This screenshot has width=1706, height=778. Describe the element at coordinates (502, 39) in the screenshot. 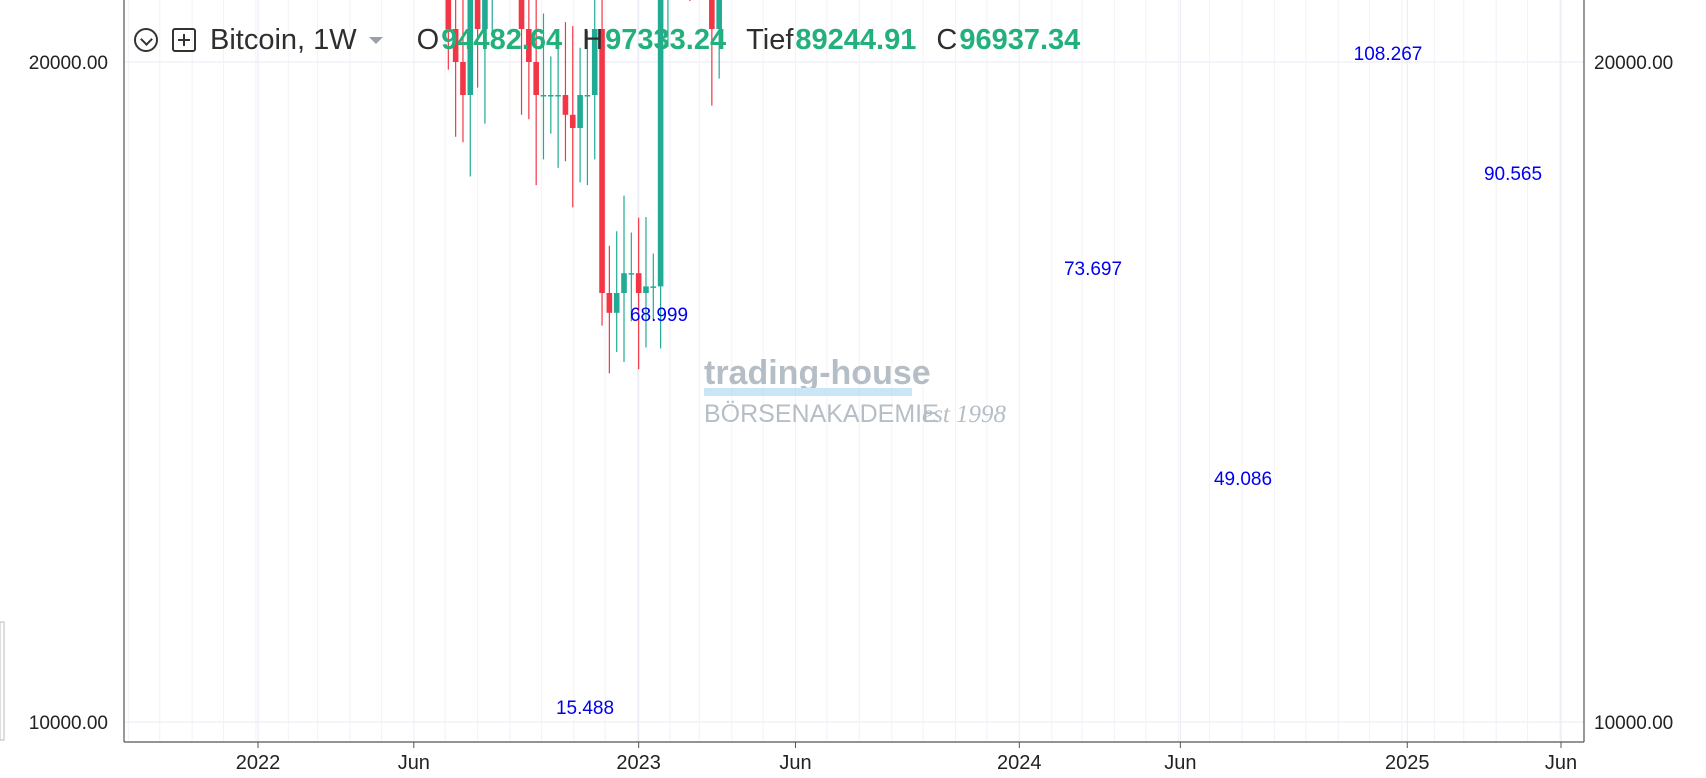

I see `open-value: 94482.64` at that location.